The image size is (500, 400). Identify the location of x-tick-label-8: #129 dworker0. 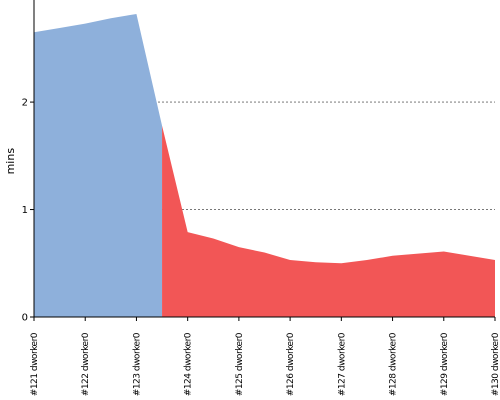
(445, 364).